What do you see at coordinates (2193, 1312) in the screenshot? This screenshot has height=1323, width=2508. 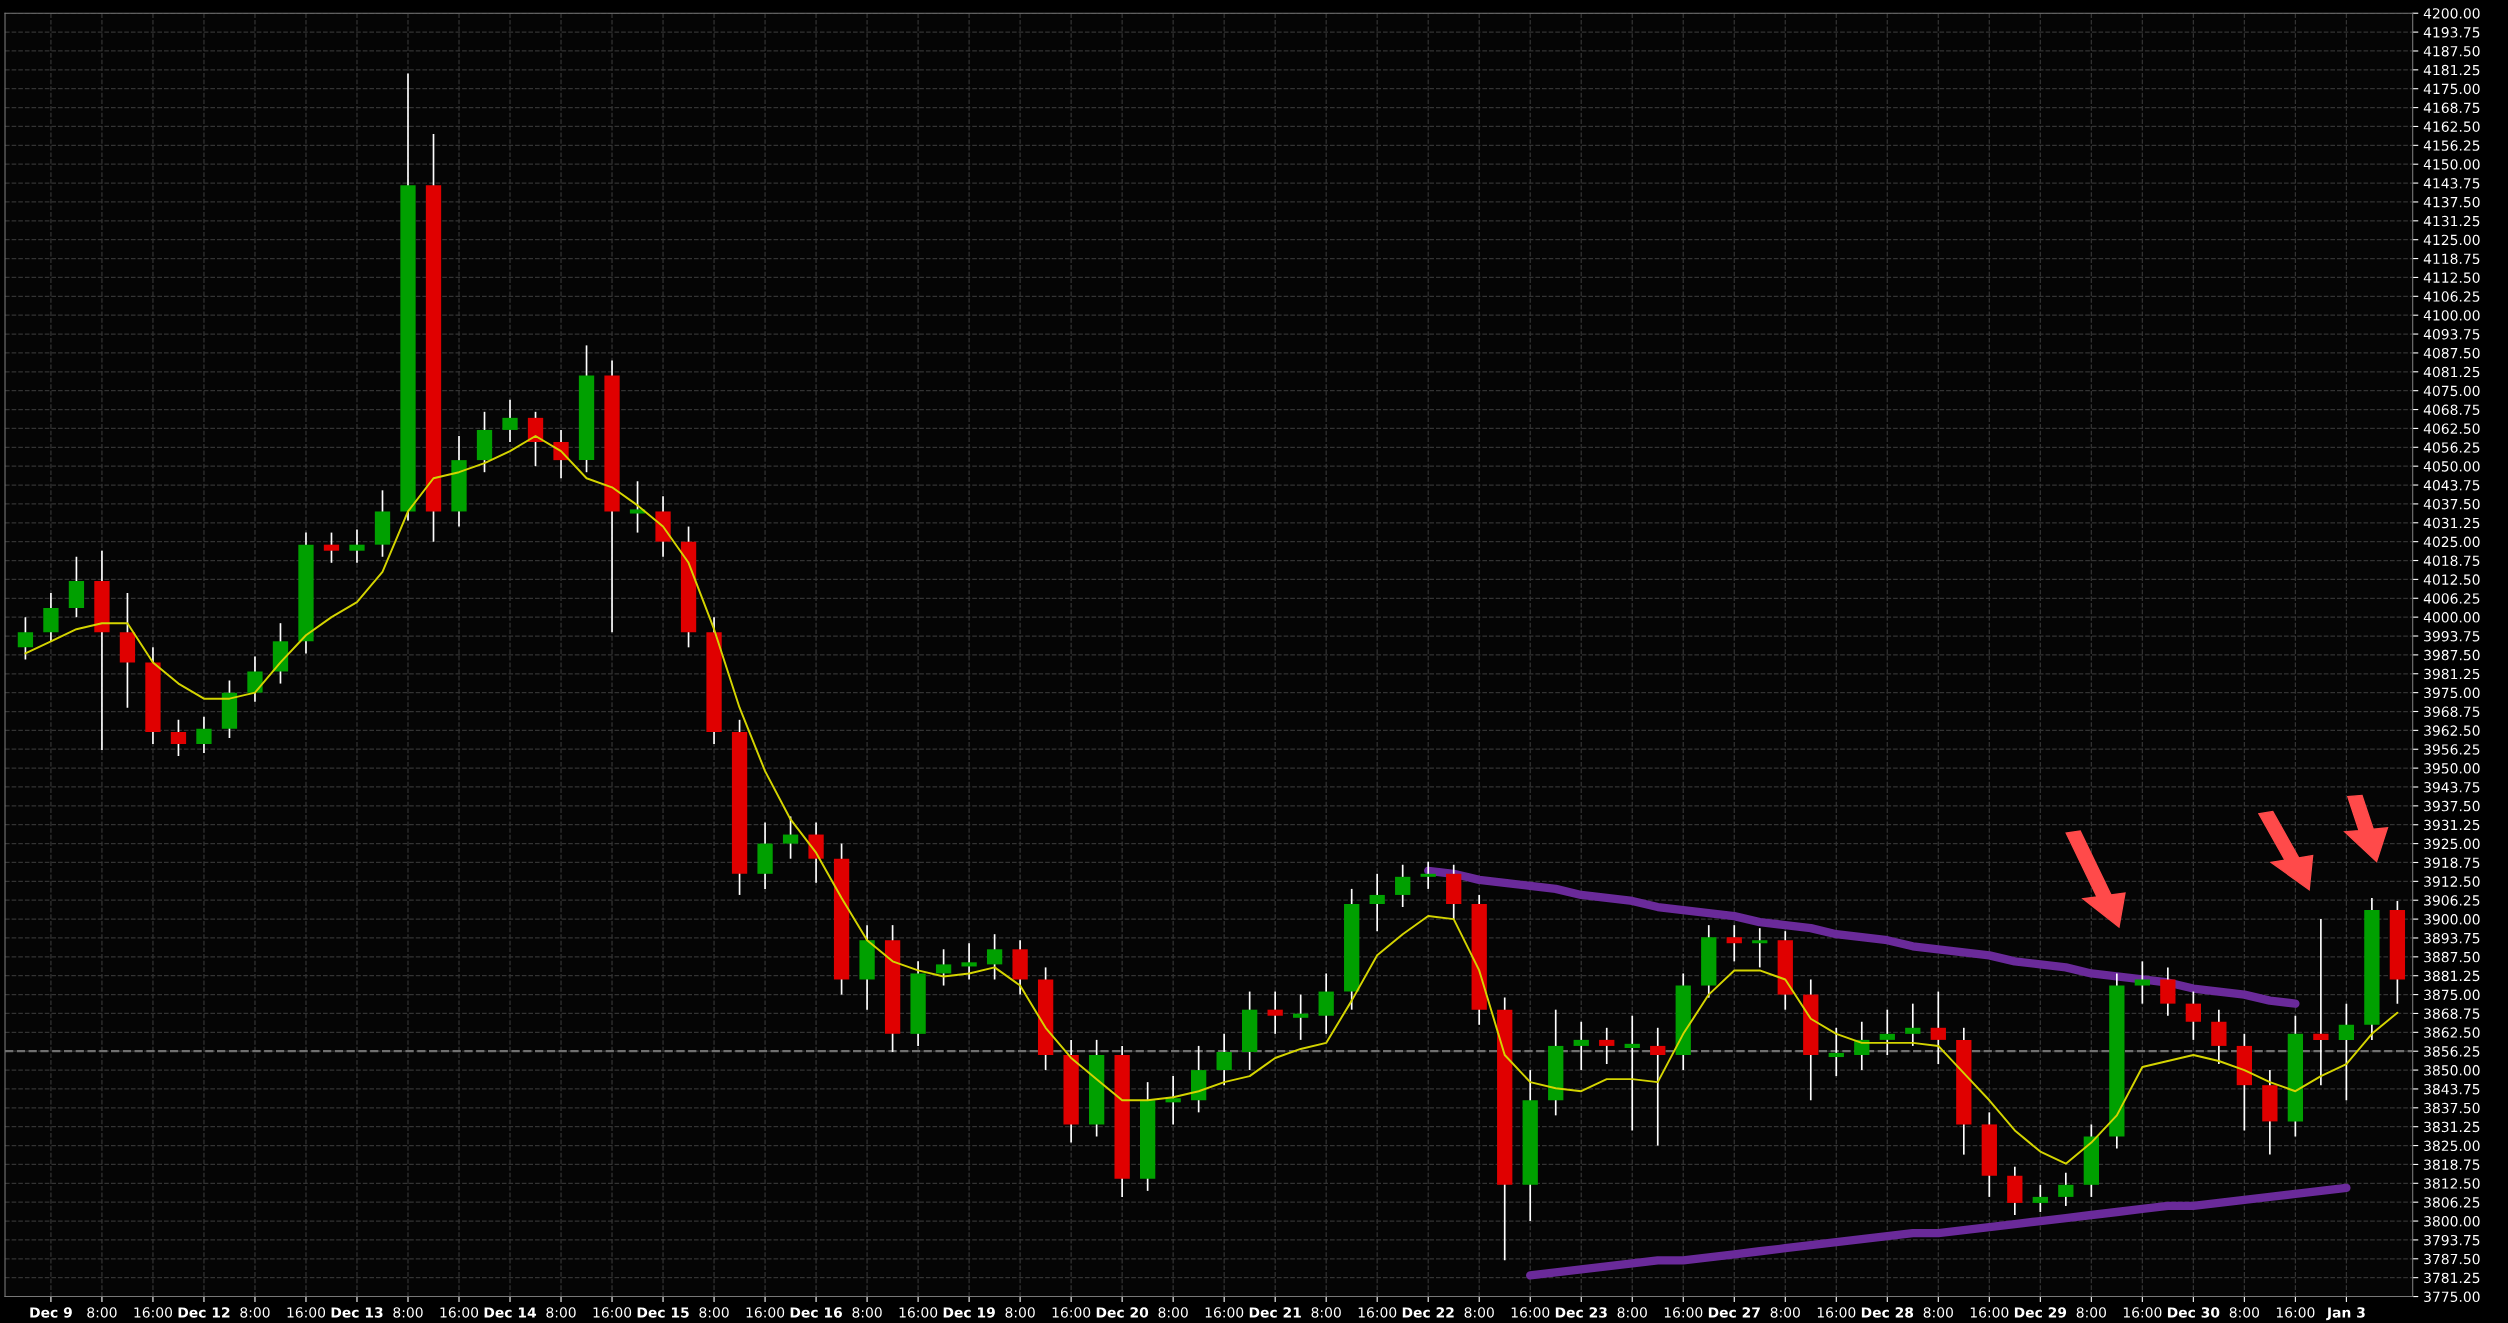 I see `x-tick-label: Dec 30` at bounding box center [2193, 1312].